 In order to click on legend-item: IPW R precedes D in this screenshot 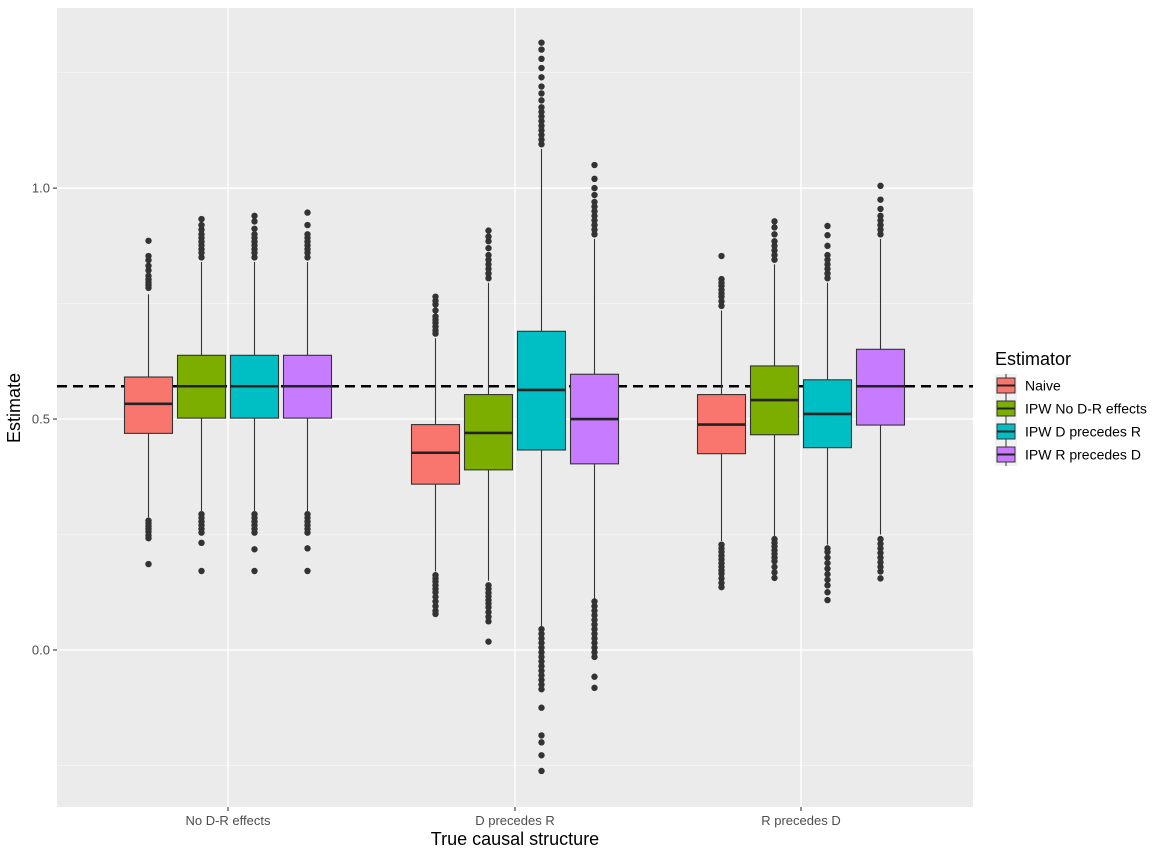, I will do `click(1068, 454)`.